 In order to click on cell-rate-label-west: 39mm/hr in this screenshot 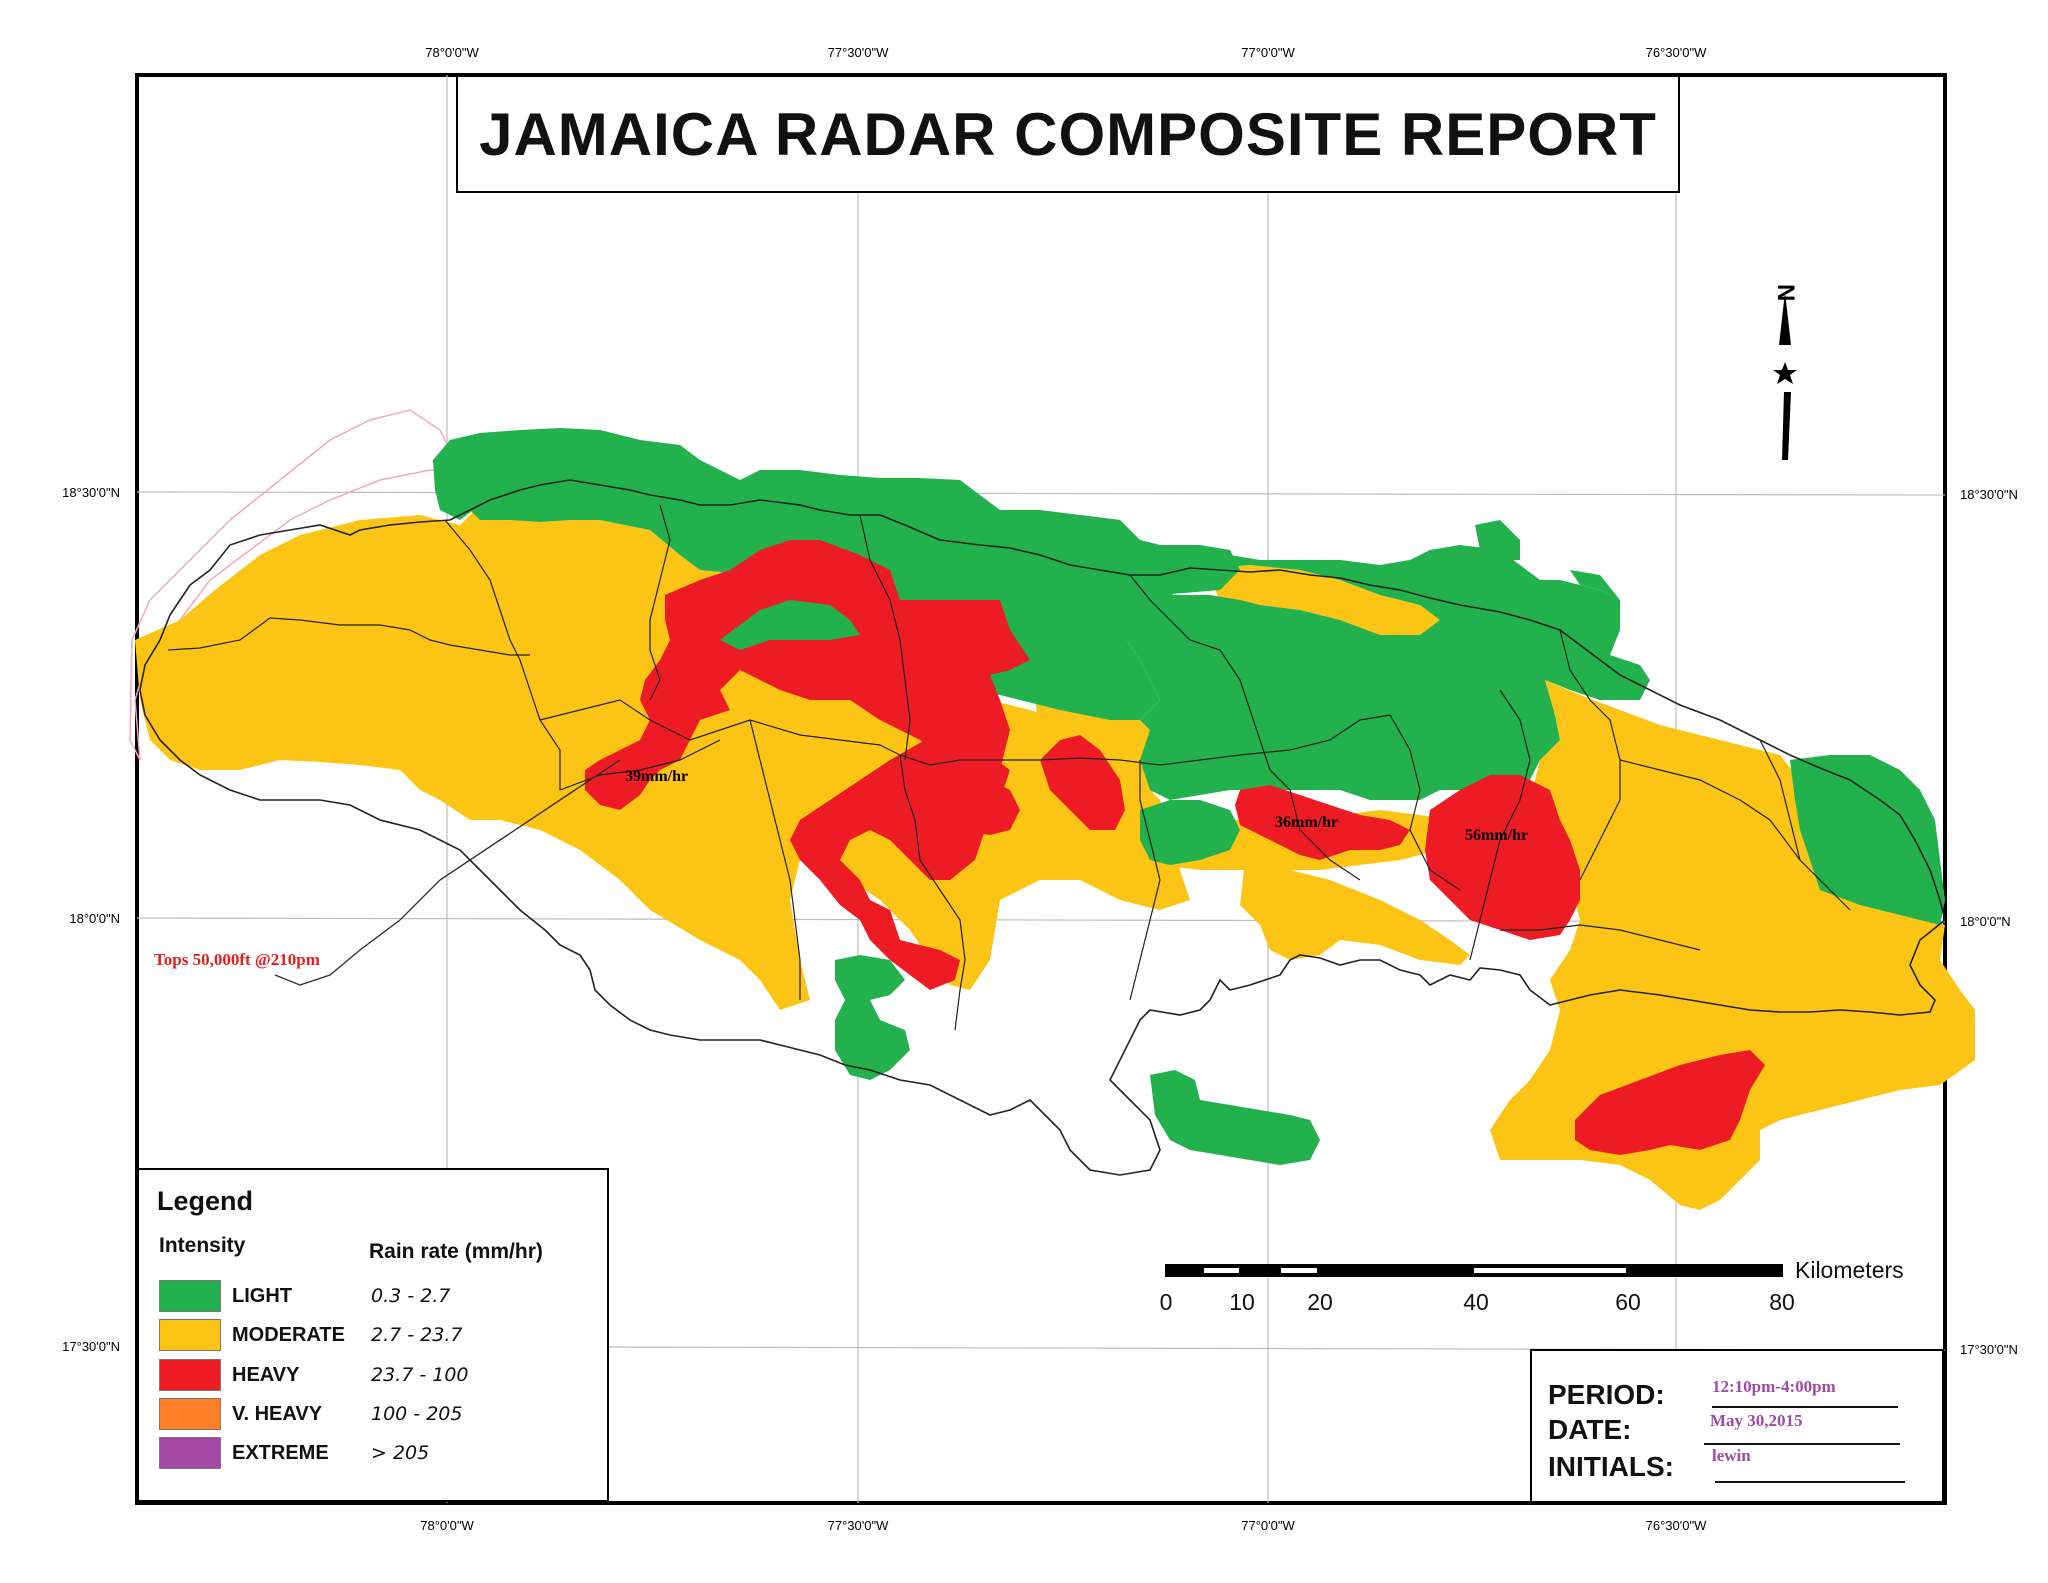, I will do `click(656, 776)`.